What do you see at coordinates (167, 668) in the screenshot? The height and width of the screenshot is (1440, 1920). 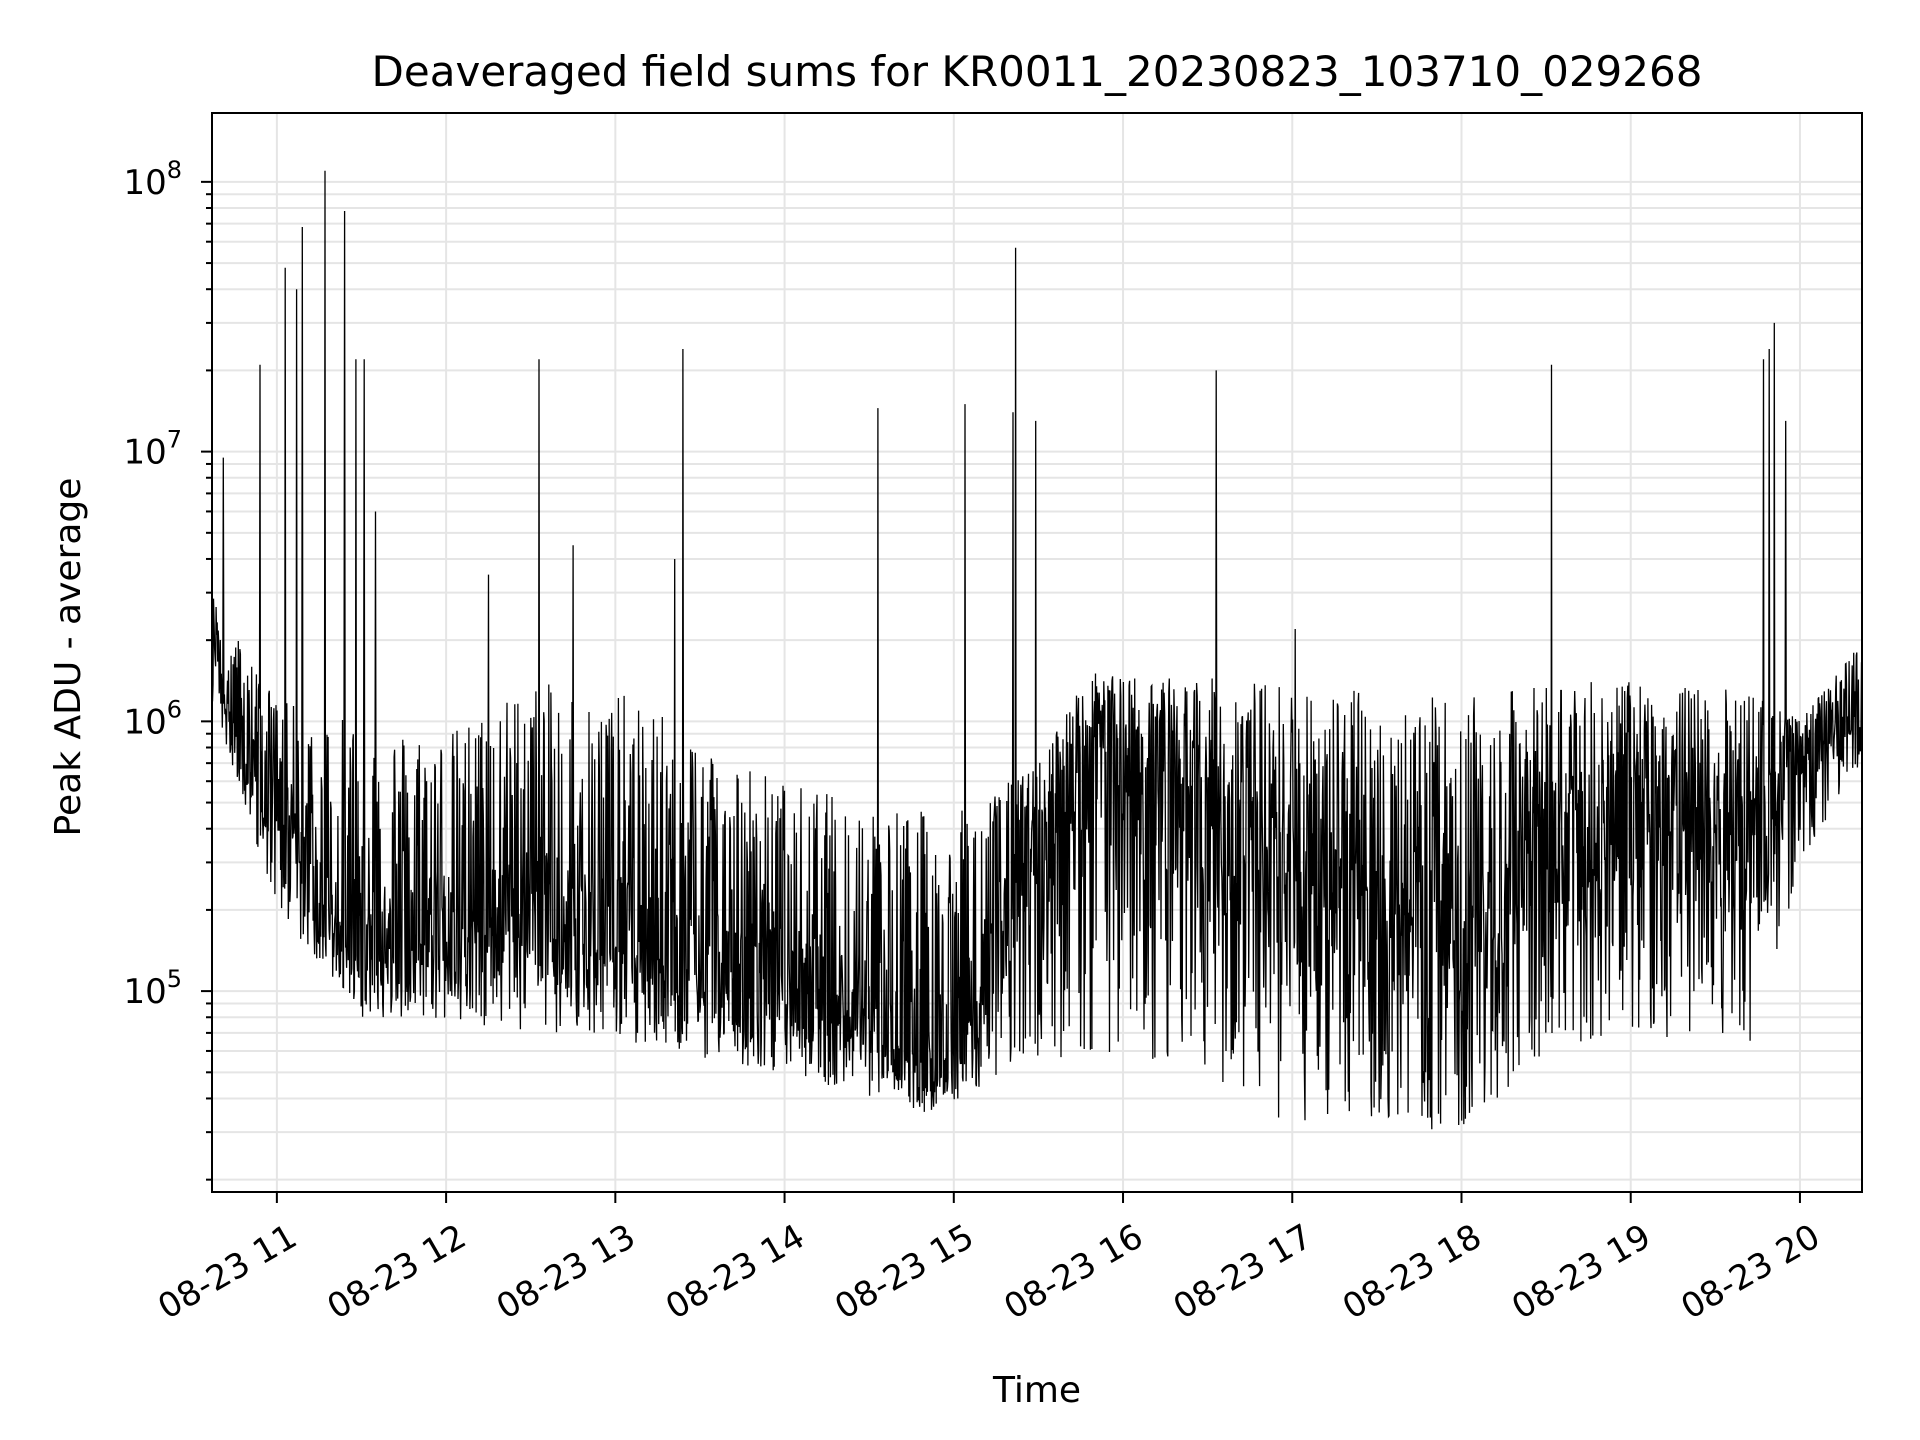 I see `y-axis-ticks: 10⁵ 10⁶ 10⁷ 10⁸` at bounding box center [167, 668].